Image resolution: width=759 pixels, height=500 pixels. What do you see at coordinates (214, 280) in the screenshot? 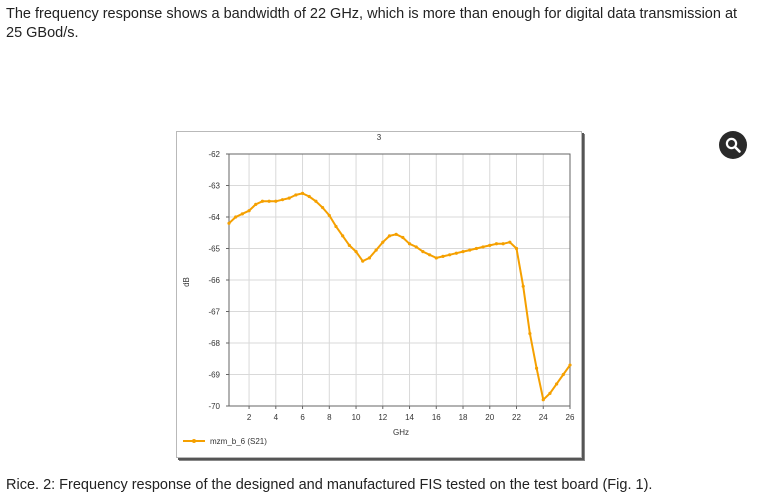
I see `y-tick-label: -66` at bounding box center [214, 280].